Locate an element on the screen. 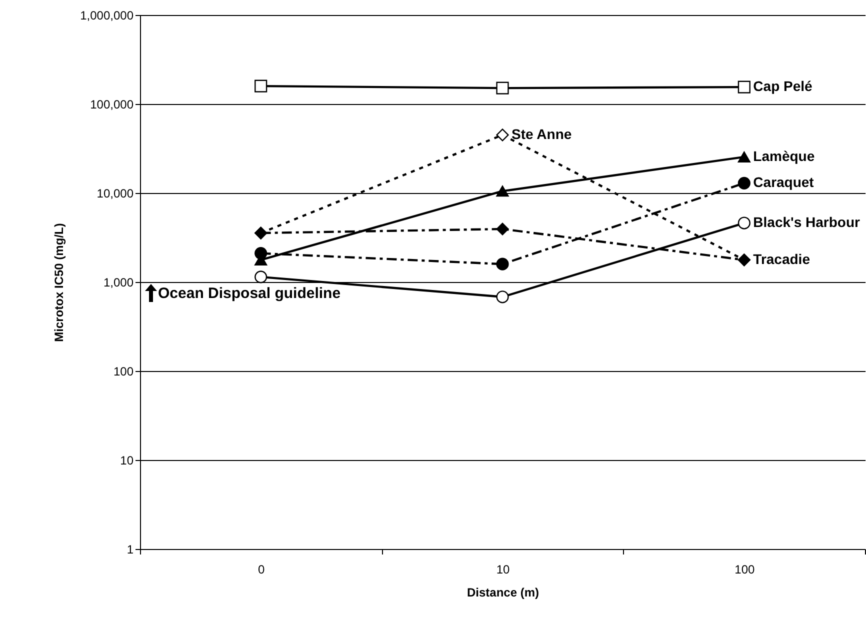 This screenshot has width=866, height=618. y-tick-label: 1,000,000 is located at coordinates (107, 15).